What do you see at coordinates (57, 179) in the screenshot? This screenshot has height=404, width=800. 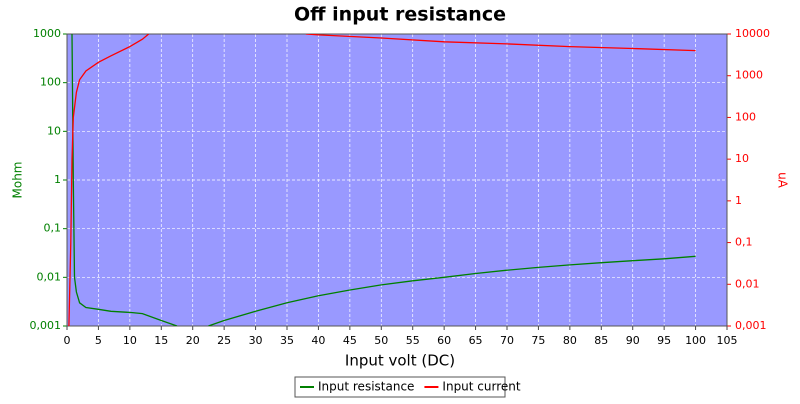 I see `y-tick-label: 1` at bounding box center [57, 179].